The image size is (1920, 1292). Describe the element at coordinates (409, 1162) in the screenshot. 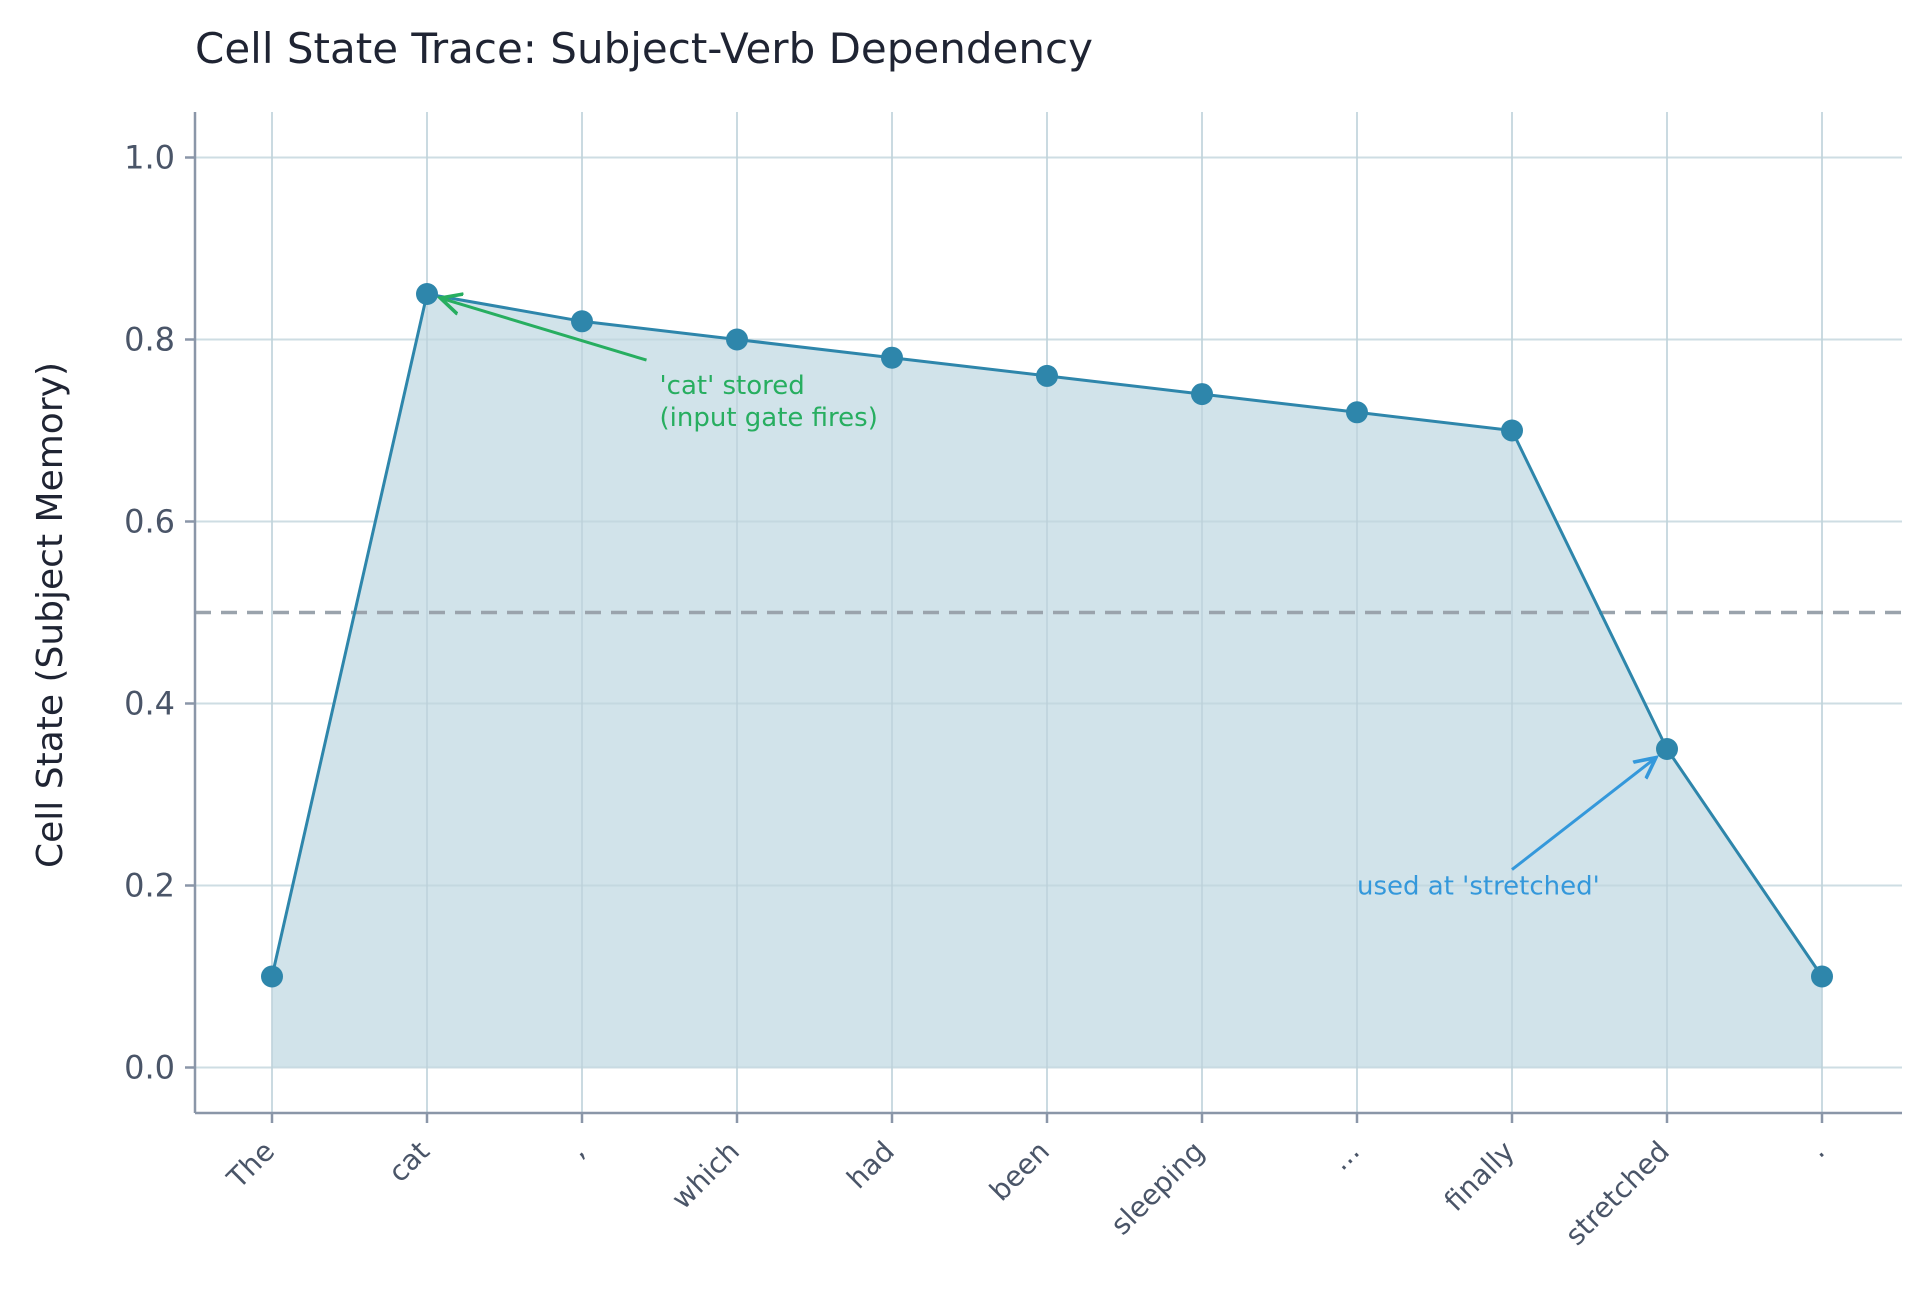

I see `x-tick-label: cat` at that location.